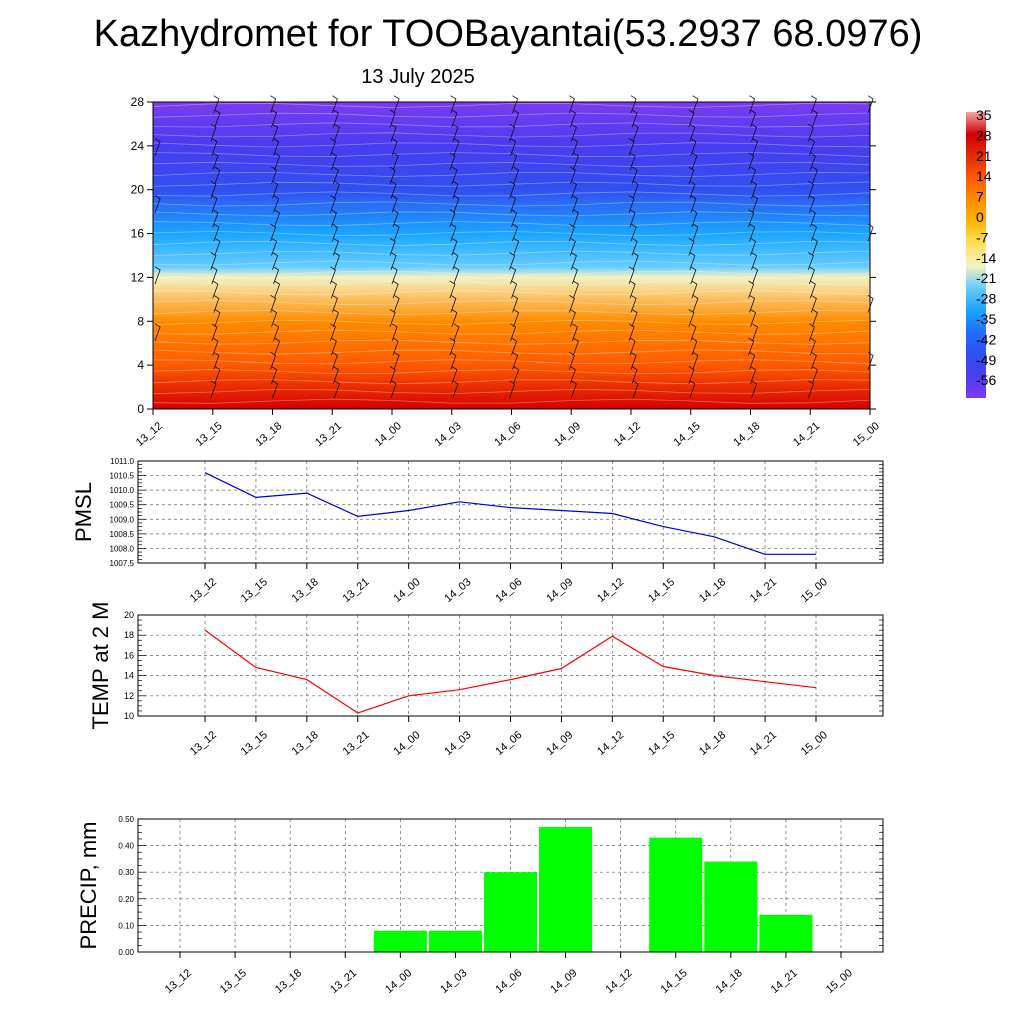 Image resolution: width=1024 pixels, height=1024 pixels. Describe the element at coordinates (618, 981) in the screenshot. I see `x-tick-label: 14_12` at that location.